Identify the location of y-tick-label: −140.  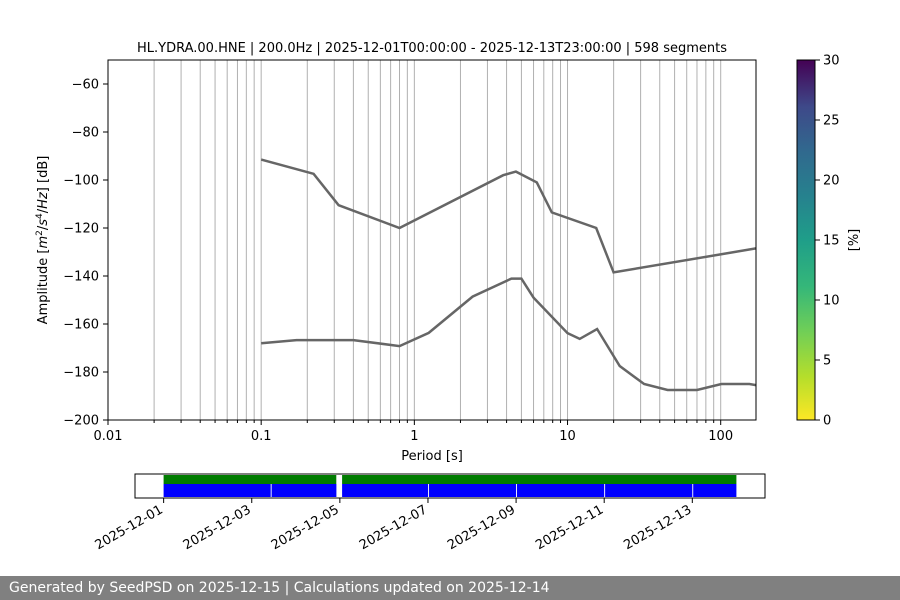
(81, 277).